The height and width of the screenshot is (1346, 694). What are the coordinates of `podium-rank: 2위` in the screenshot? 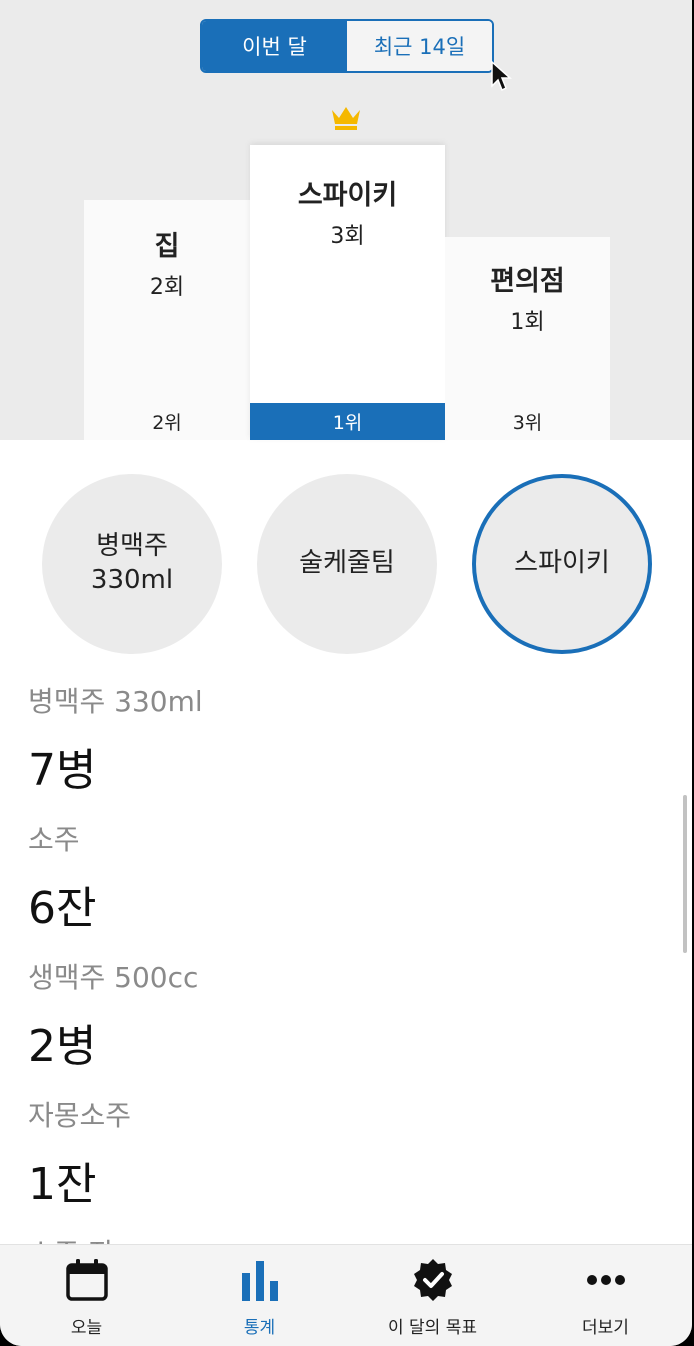 It's located at (167, 423).